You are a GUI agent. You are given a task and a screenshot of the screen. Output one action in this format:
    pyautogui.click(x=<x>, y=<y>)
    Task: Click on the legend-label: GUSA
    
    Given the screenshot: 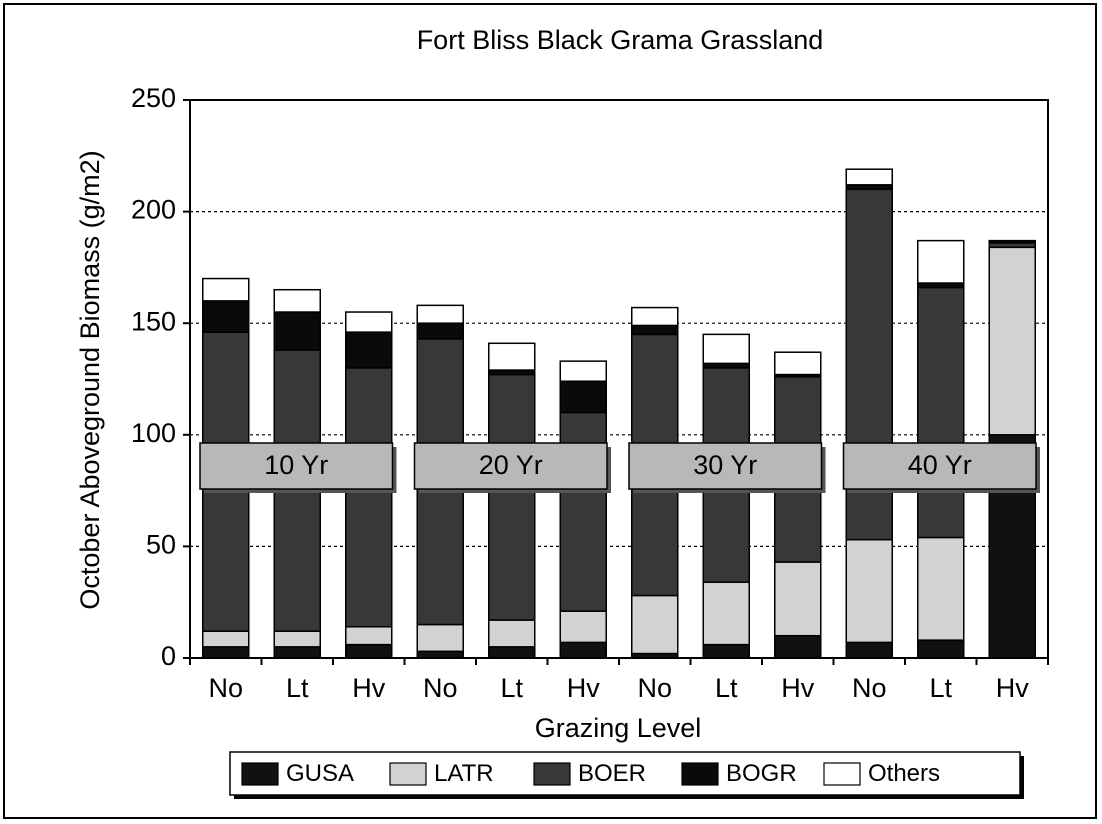 What is the action you would take?
    pyautogui.click(x=320, y=773)
    